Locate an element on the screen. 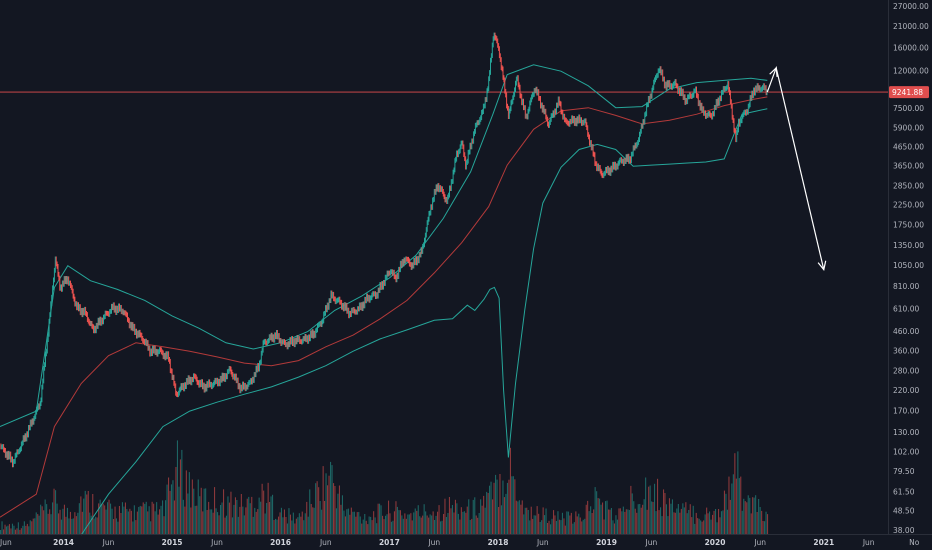  y-tick-label: 21000.00 is located at coordinates (911, 26).